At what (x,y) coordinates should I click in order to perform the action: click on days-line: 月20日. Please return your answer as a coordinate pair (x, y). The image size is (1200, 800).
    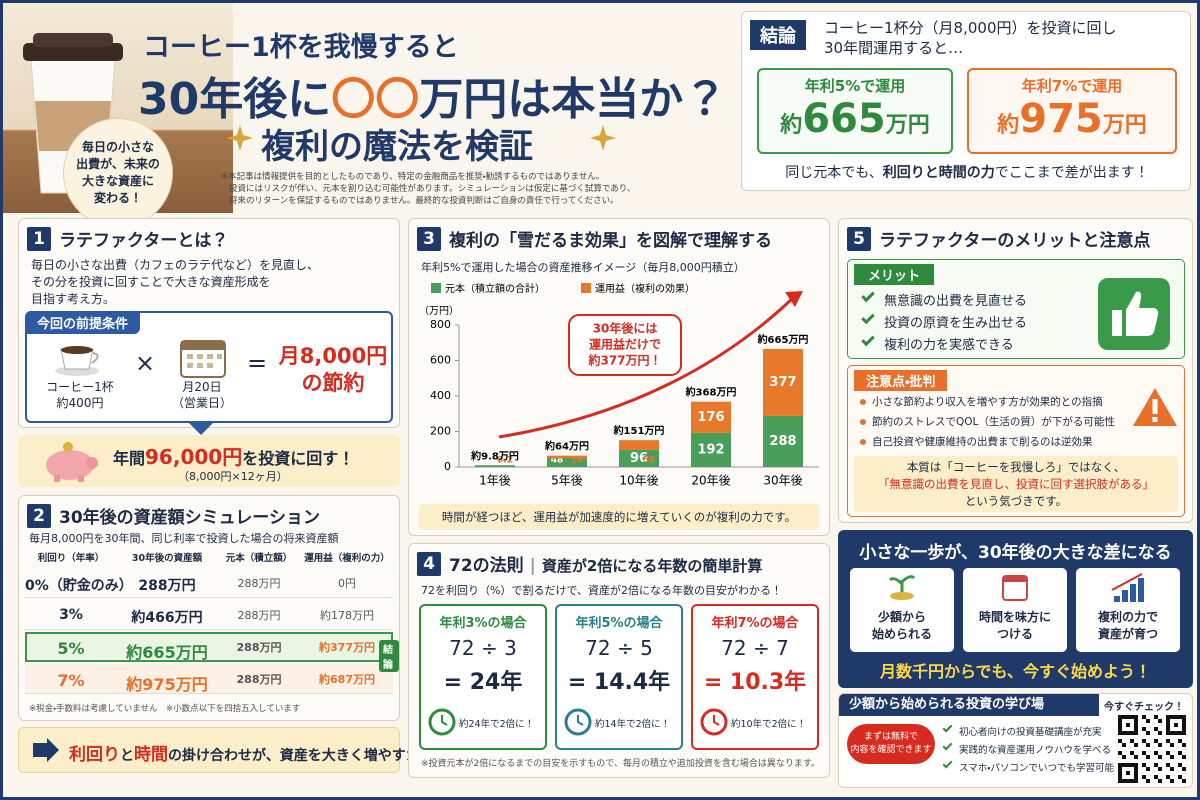
    Looking at the image, I should click on (202, 387).